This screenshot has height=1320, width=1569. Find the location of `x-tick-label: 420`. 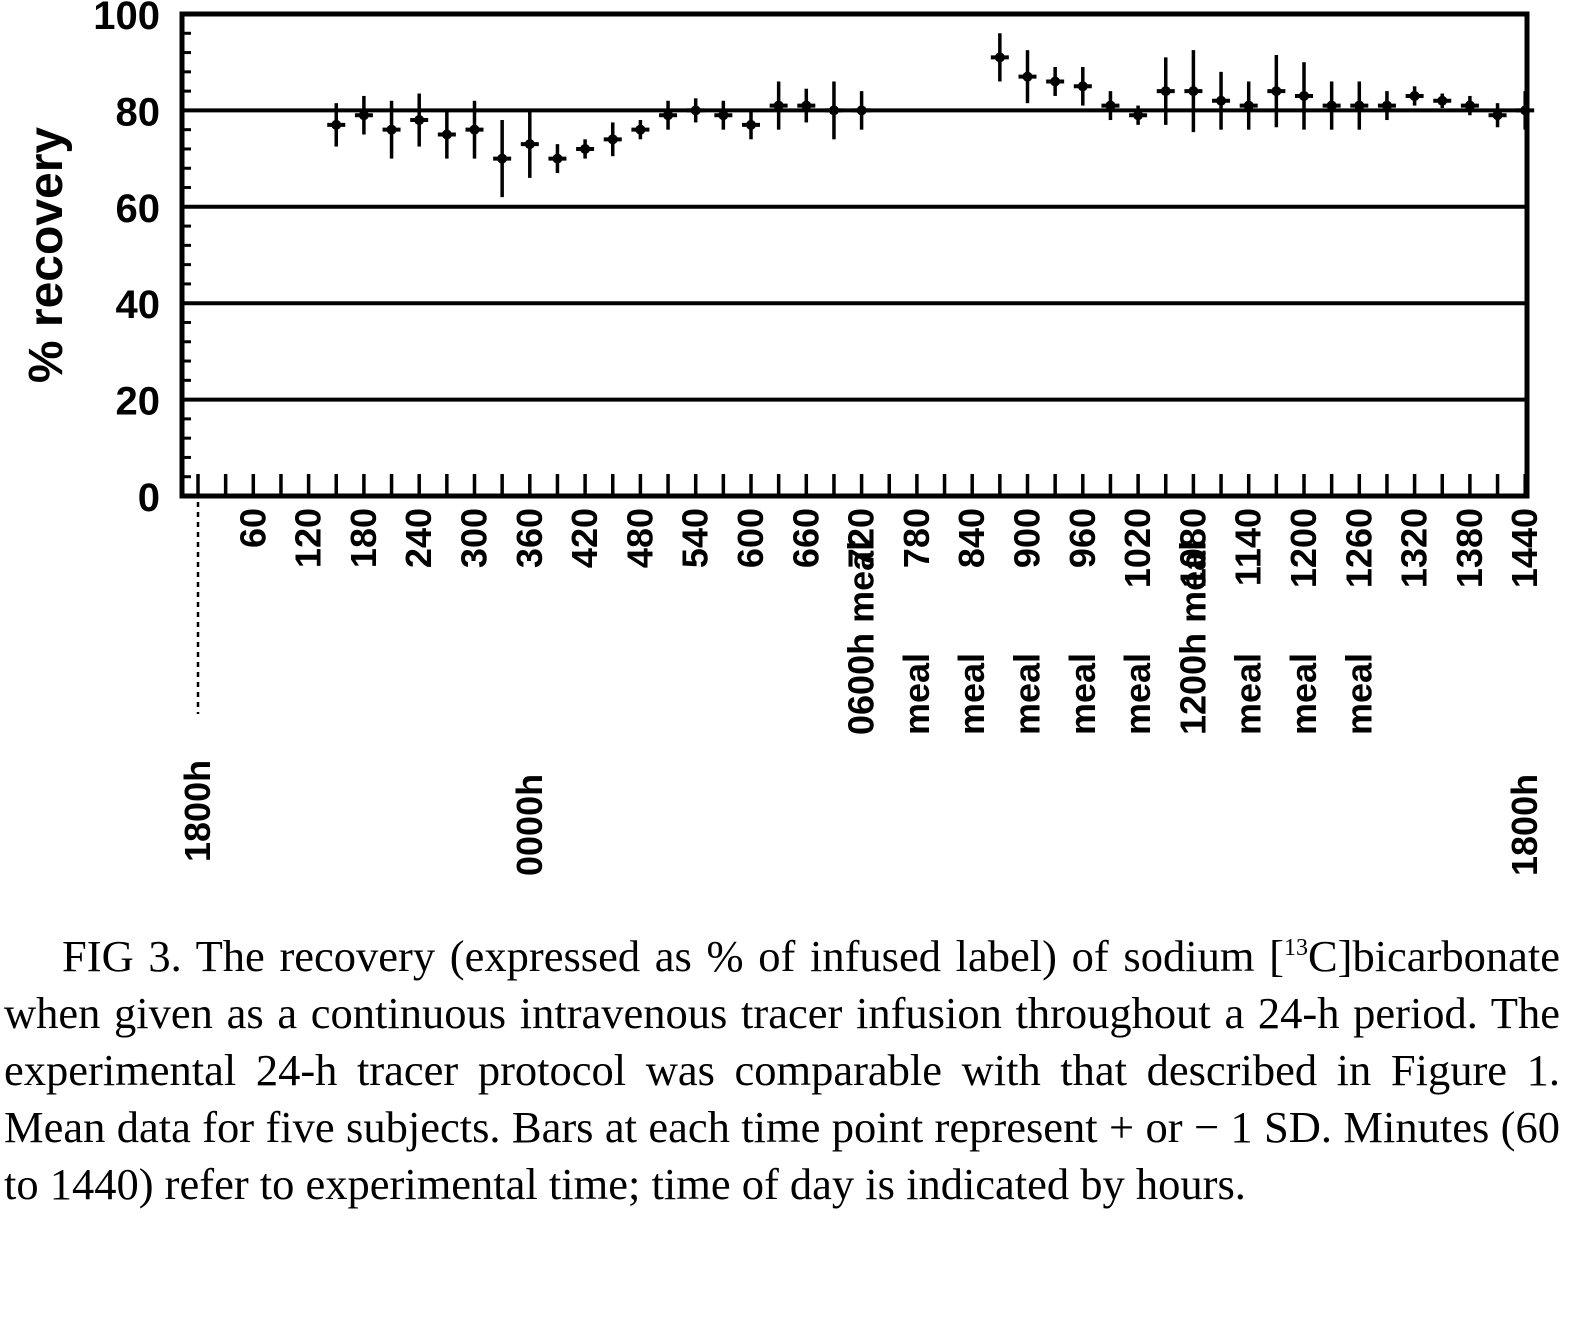

x-tick-label: 420 is located at coordinates (584, 538).